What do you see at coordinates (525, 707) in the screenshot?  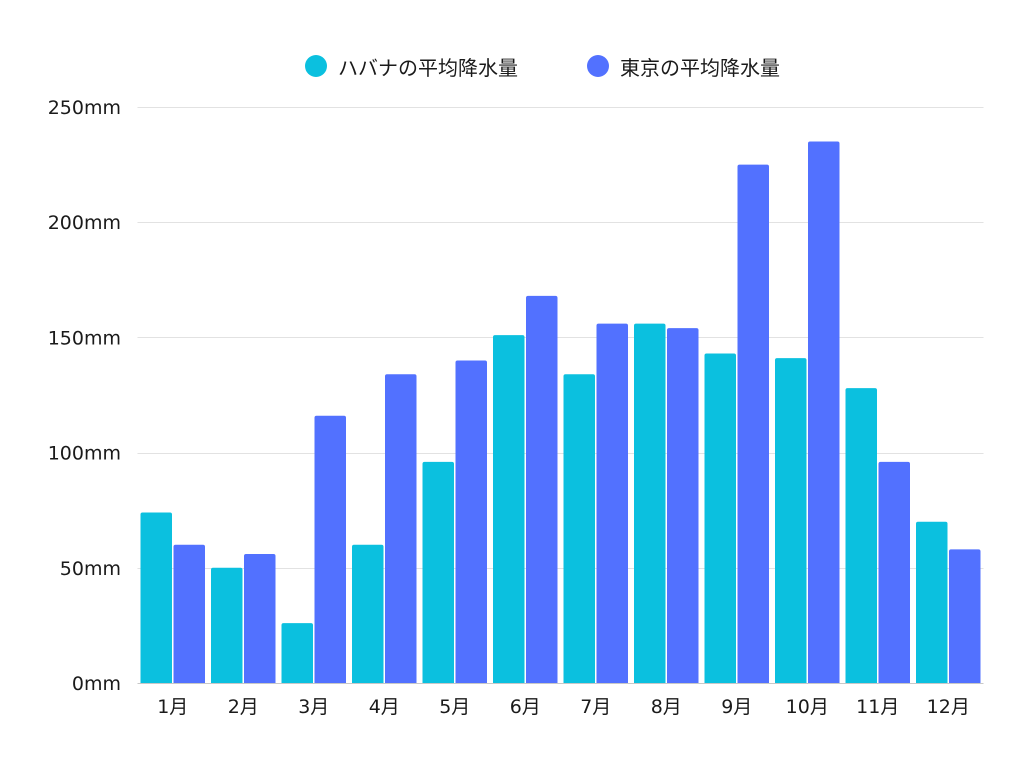 I see `x-tick-label: 6月` at bounding box center [525, 707].